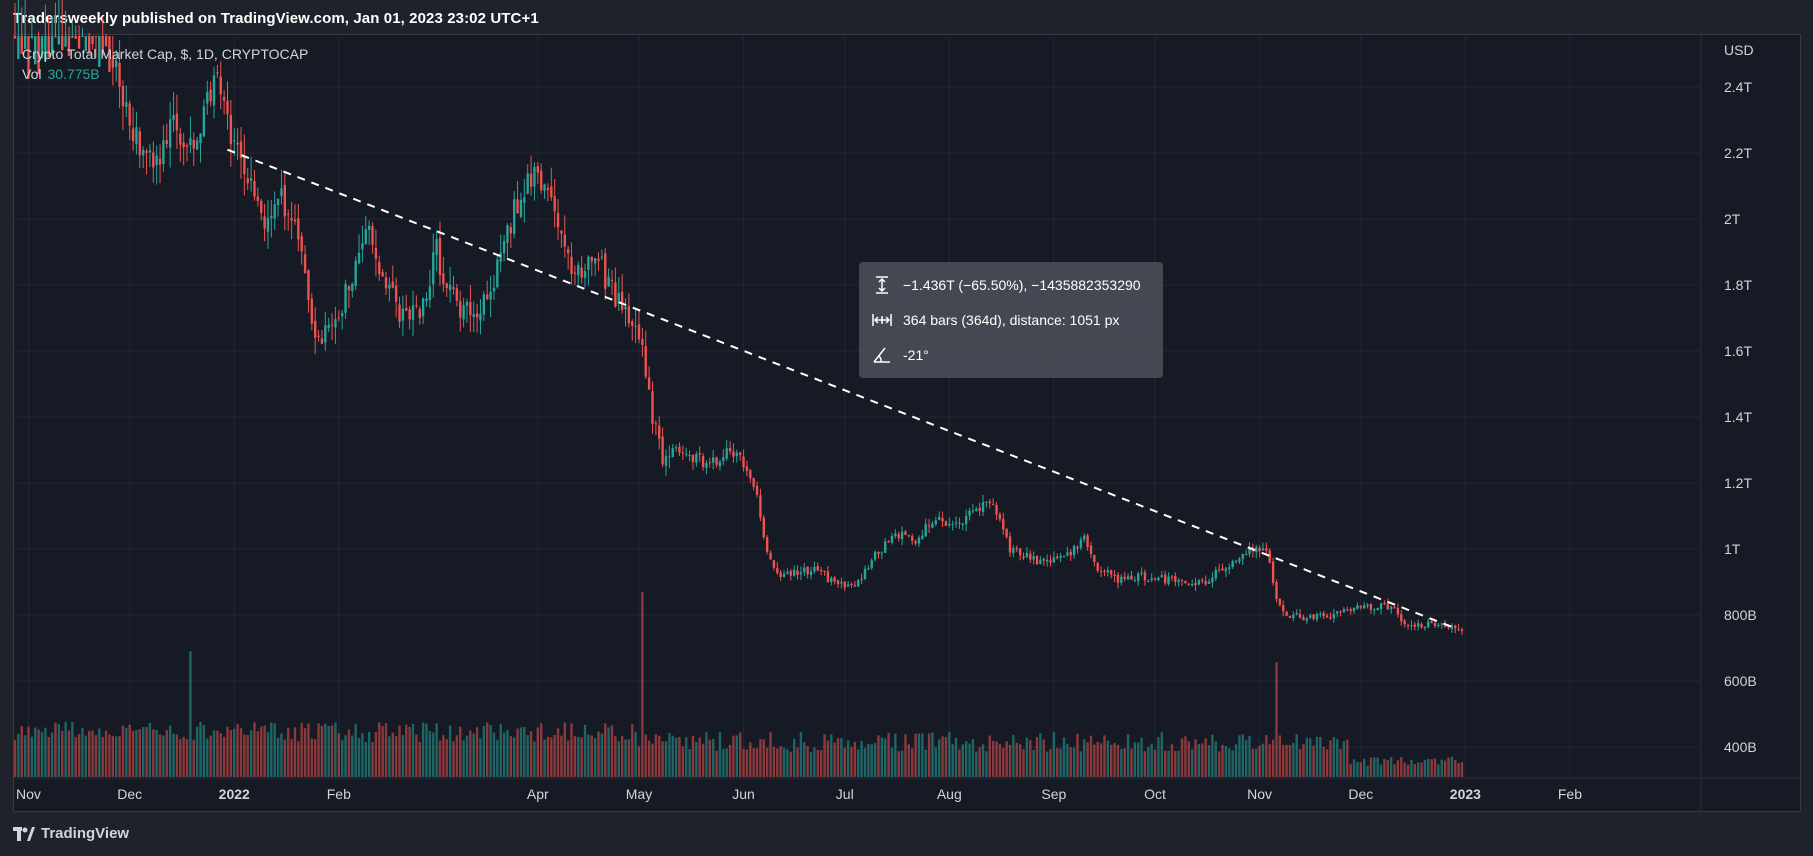 The image size is (1813, 856). What do you see at coordinates (1465, 794) in the screenshot?
I see `time-tick-label: 2023` at bounding box center [1465, 794].